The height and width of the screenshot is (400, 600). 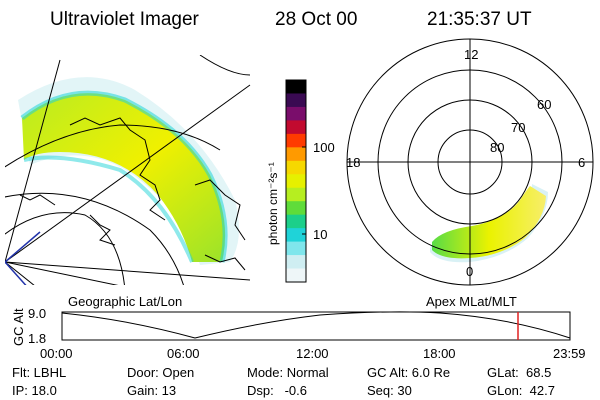 What do you see at coordinates (409, 372) in the screenshot?
I see `gc-alt-status: GC Alt: 6.0 Re` at bounding box center [409, 372].